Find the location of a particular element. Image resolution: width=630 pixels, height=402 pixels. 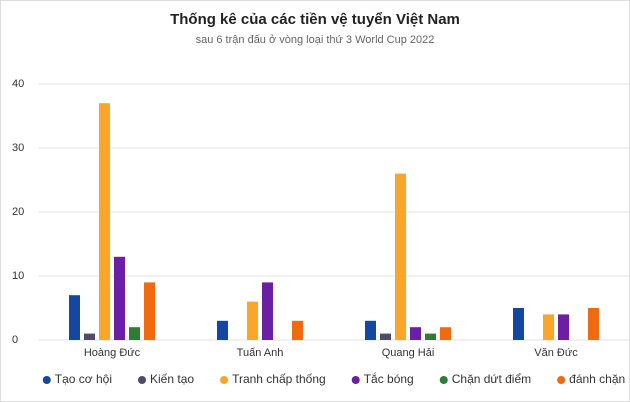

legend-label: đánh chặn is located at coordinates (597, 379).